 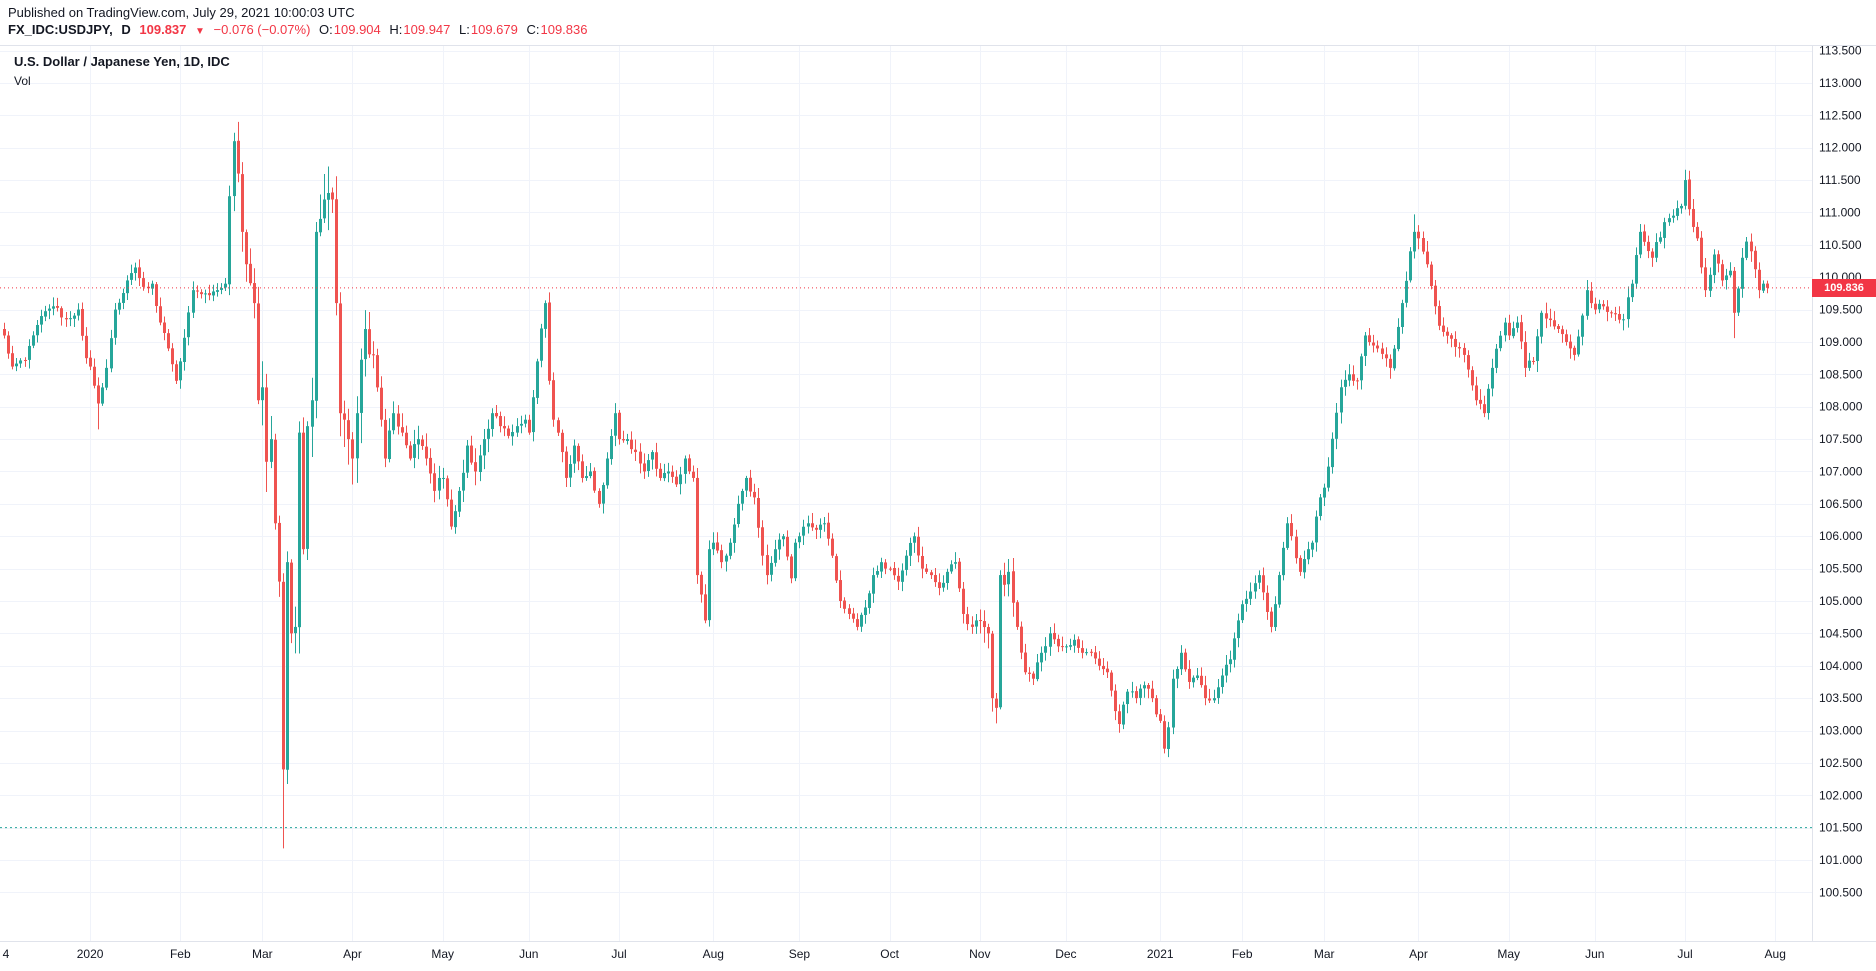 I want to click on svg-text: 102.000, so click(x=1841, y=795).